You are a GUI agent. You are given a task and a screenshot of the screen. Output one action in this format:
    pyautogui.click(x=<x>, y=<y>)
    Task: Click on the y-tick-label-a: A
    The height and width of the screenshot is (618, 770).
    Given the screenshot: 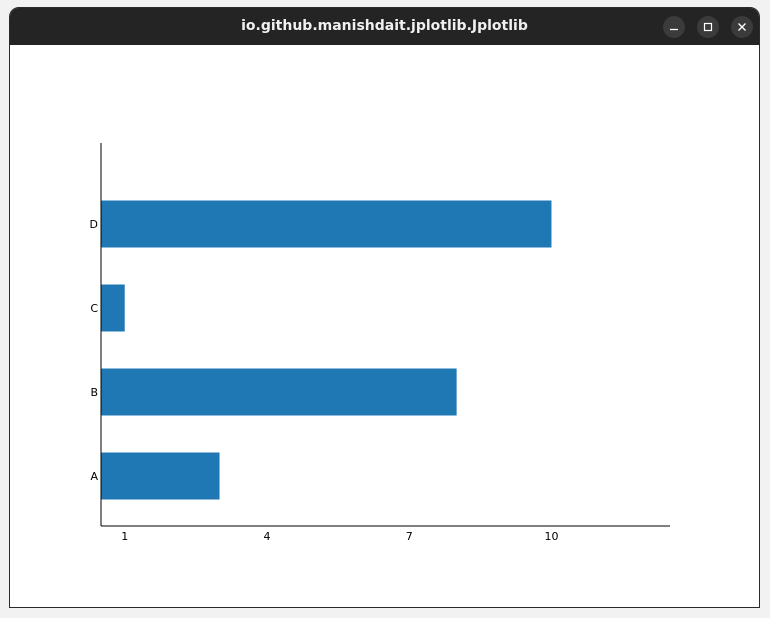 What is the action you would take?
    pyautogui.click(x=94, y=476)
    